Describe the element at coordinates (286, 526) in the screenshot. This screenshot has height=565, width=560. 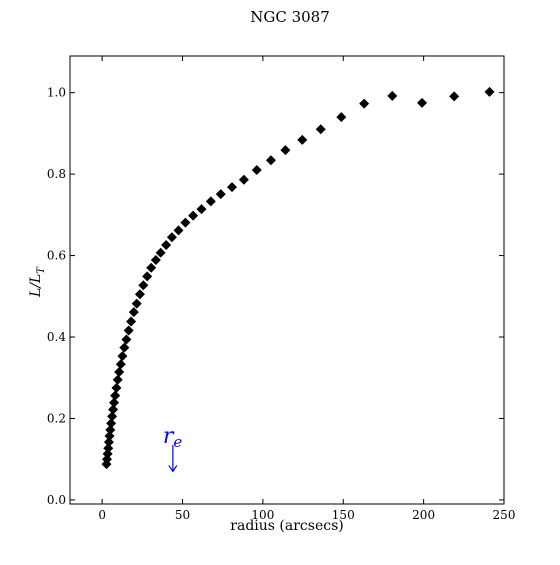
I see `x-axis-label: radius (arcsecs)` at that location.